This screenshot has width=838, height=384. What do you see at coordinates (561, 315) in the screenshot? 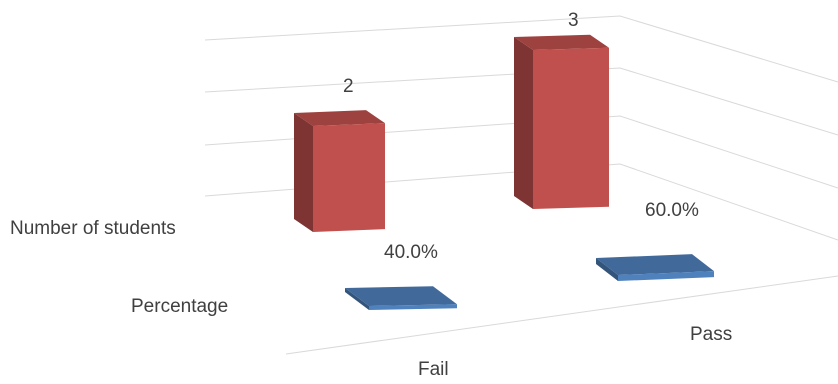
I see `floor-edge` at bounding box center [561, 315].